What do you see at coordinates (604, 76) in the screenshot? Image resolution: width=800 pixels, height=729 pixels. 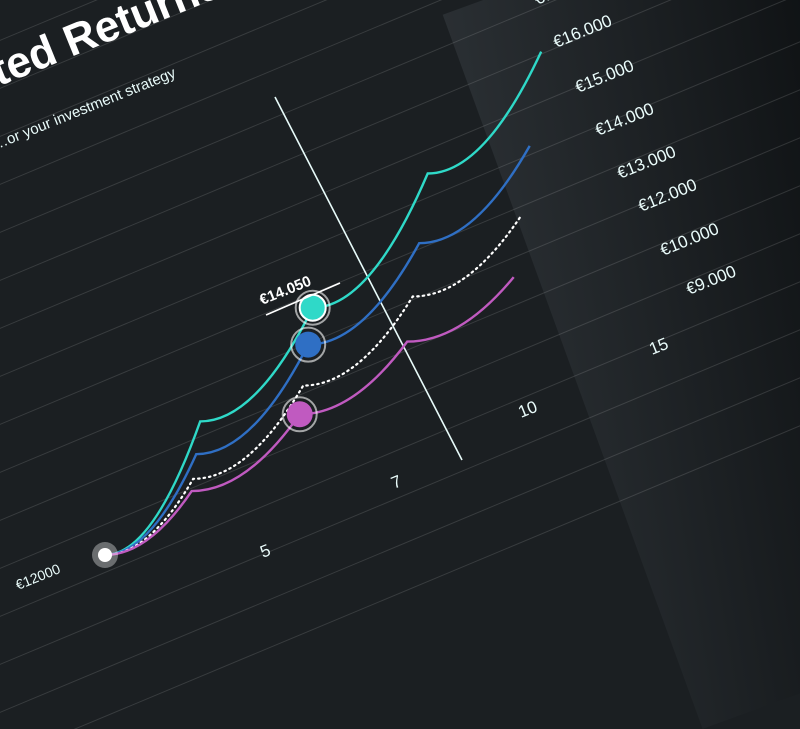 I see `y-tick-label: €15.000` at bounding box center [604, 76].